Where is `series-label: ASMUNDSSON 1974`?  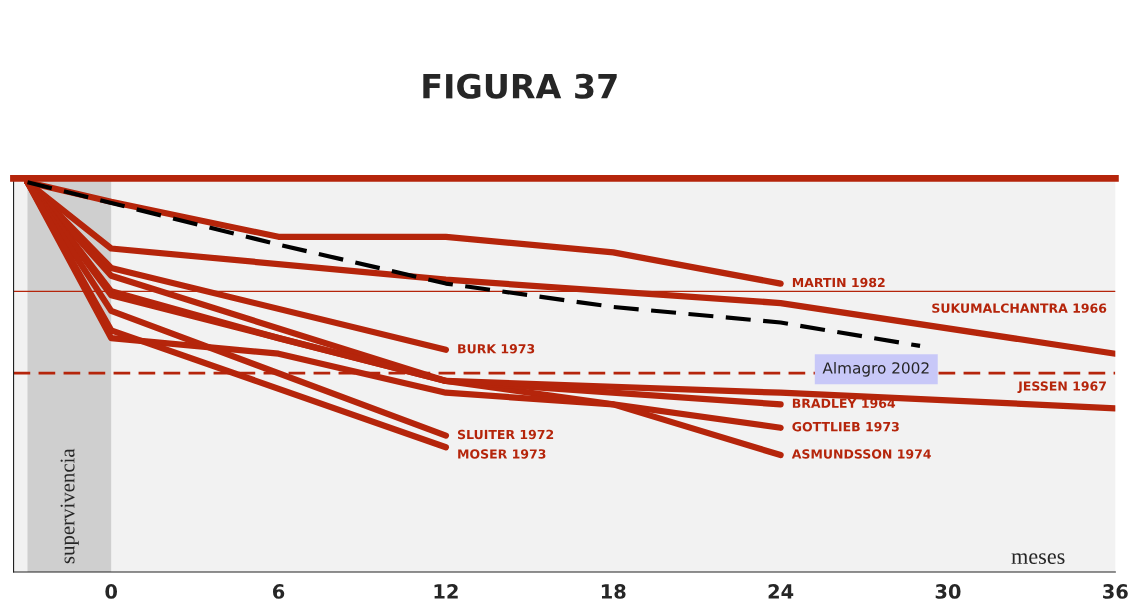 series-label: ASMUNDSSON 1974 is located at coordinates (861, 454).